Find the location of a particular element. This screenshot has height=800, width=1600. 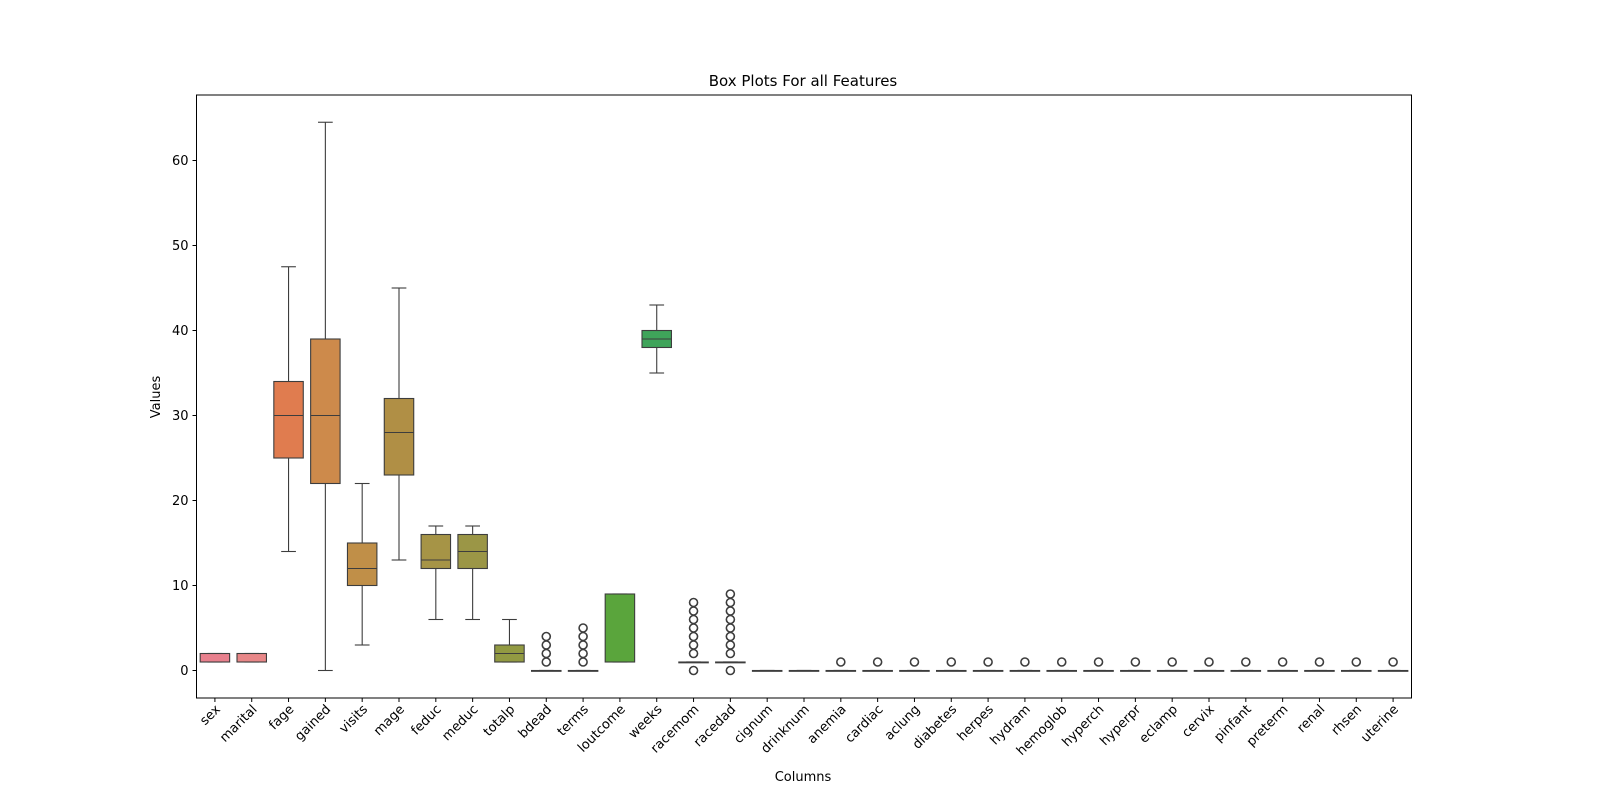

x-tick-label: eclamp is located at coordinates (1159, 724).